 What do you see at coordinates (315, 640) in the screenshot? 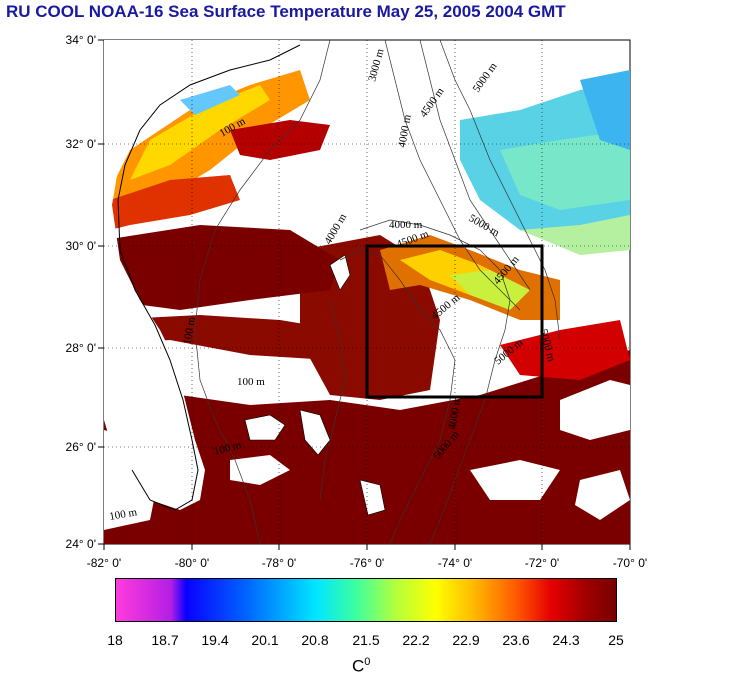
I see `colorbar-label: 20.8` at bounding box center [315, 640].